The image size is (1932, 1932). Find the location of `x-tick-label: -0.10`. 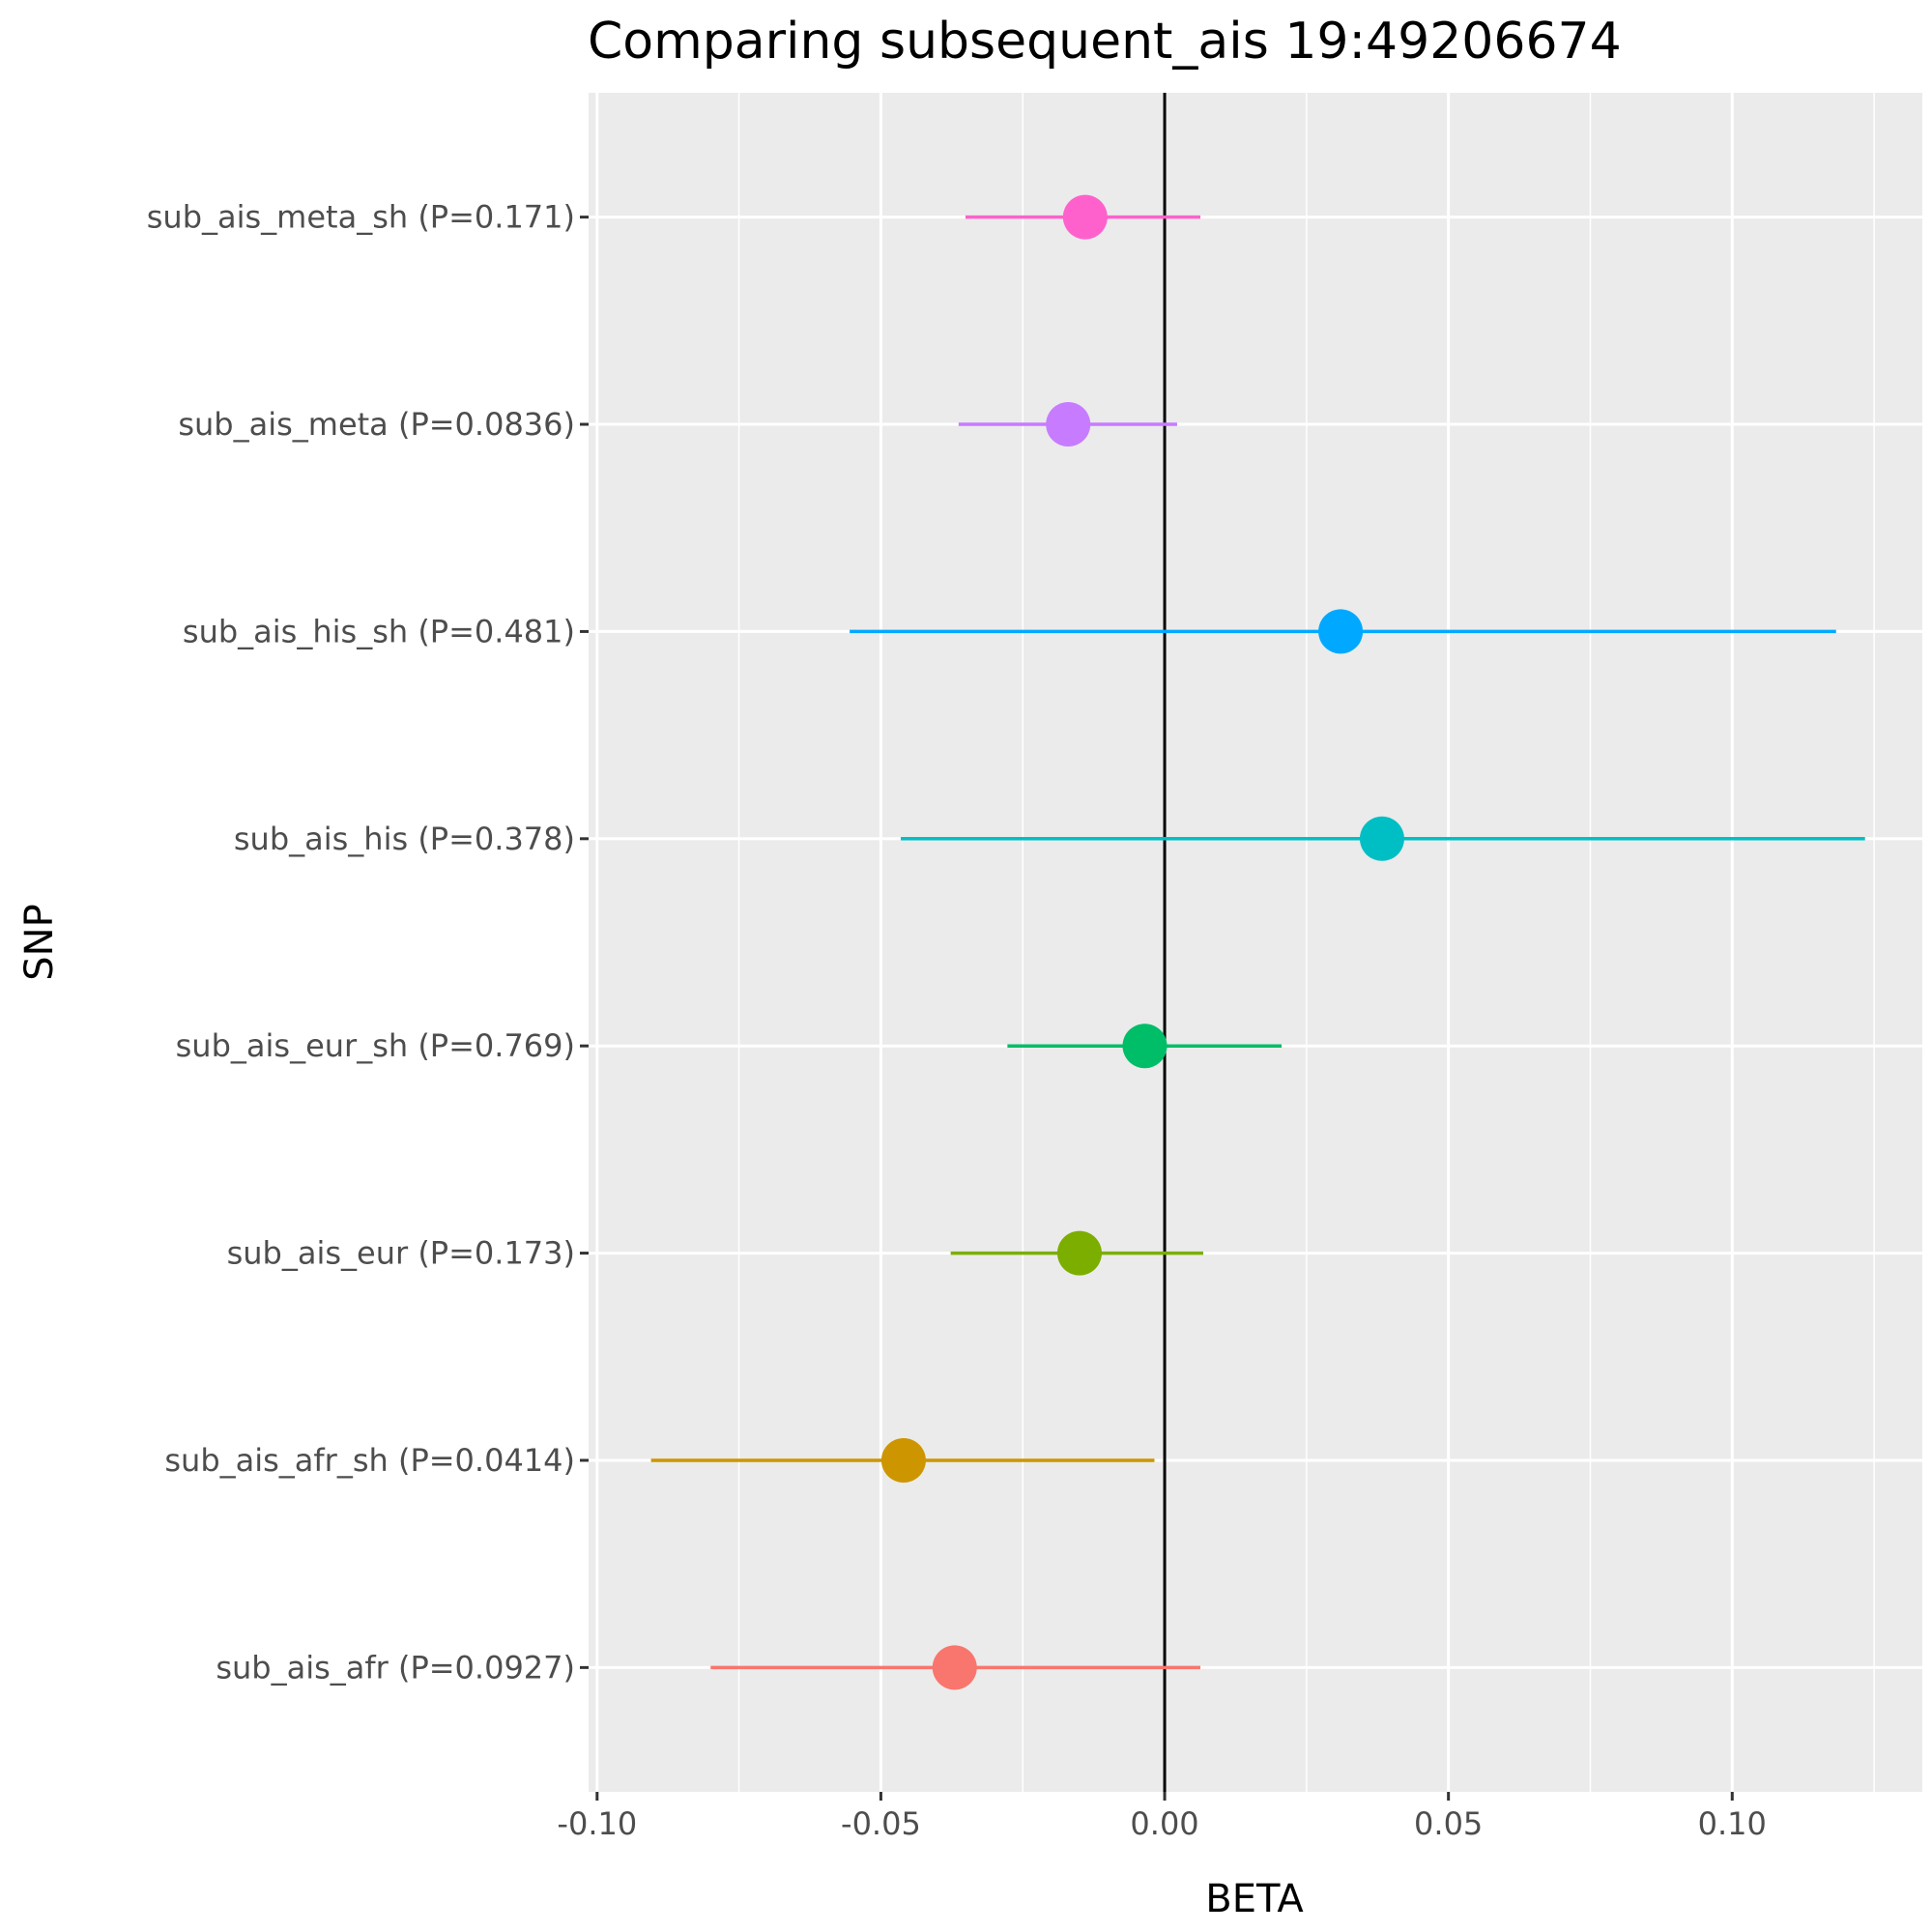

x-tick-label: -0.10 is located at coordinates (597, 1824).